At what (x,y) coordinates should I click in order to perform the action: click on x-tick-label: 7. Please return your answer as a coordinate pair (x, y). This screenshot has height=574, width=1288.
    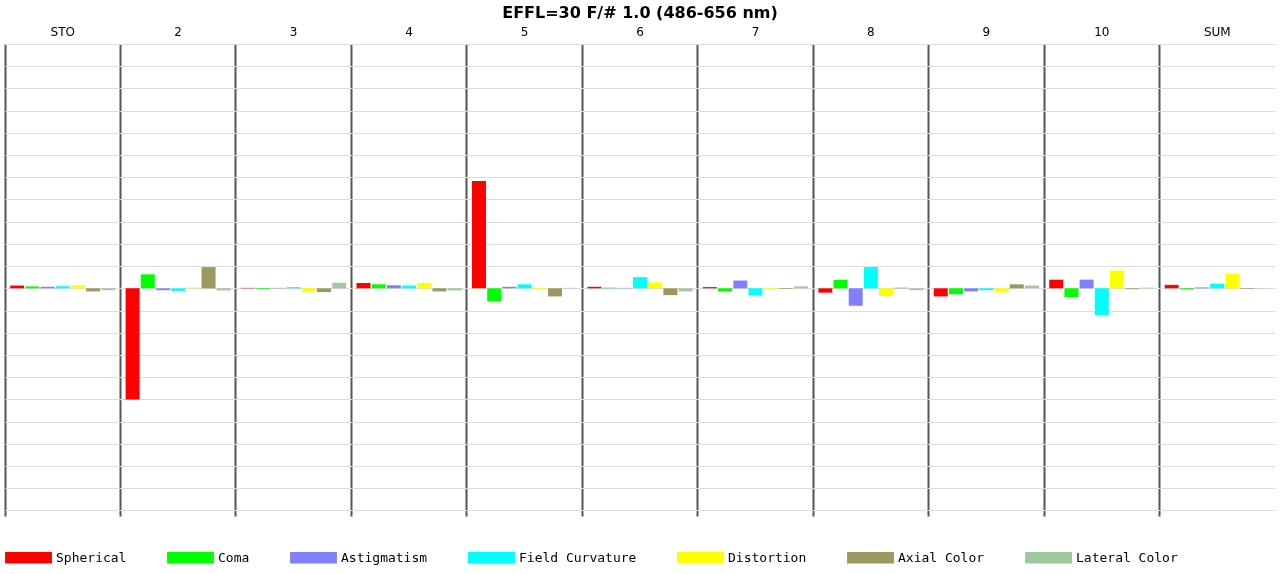
    Looking at the image, I should click on (755, 31).